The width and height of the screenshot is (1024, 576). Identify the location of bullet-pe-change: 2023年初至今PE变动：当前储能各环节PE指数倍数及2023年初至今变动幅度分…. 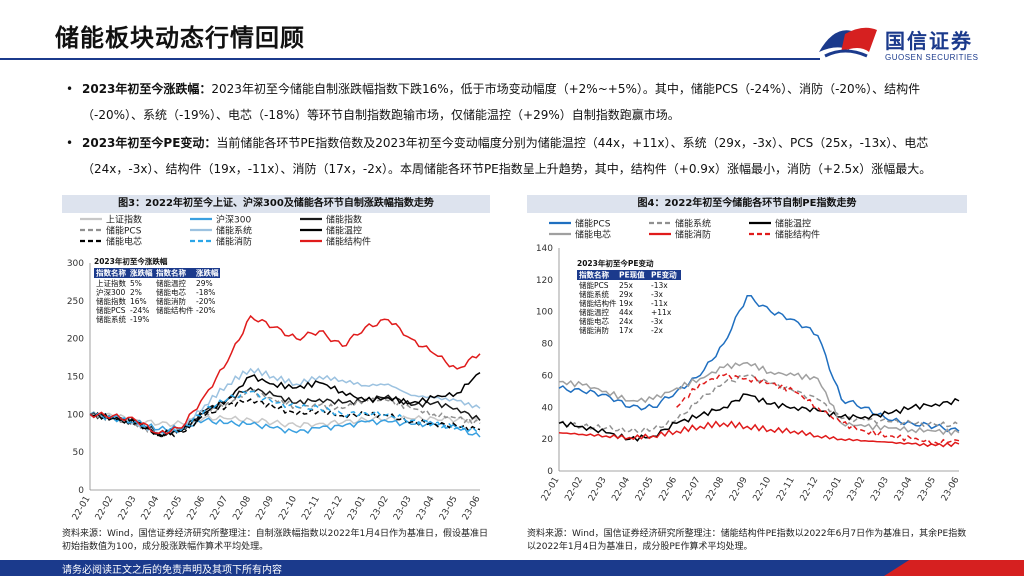
(518, 156).